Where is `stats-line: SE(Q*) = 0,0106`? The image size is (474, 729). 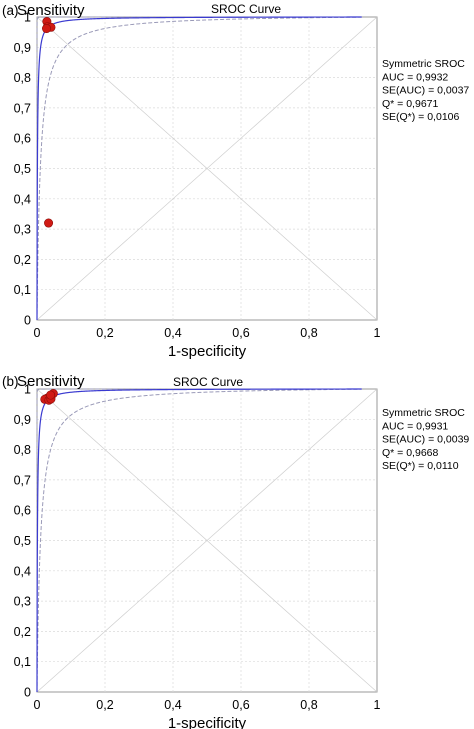 stats-line: SE(Q*) = 0,0106 is located at coordinates (420, 117).